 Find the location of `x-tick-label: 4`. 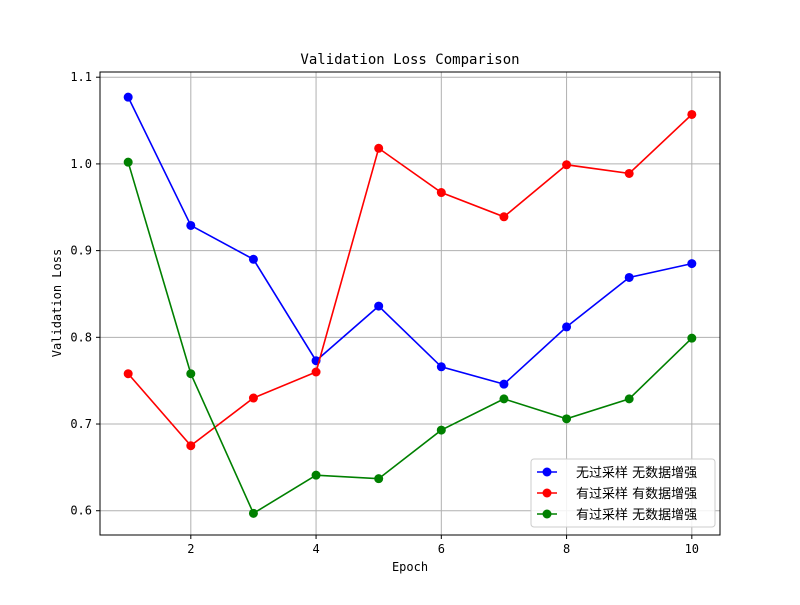

x-tick-label: 4 is located at coordinates (315, 549).